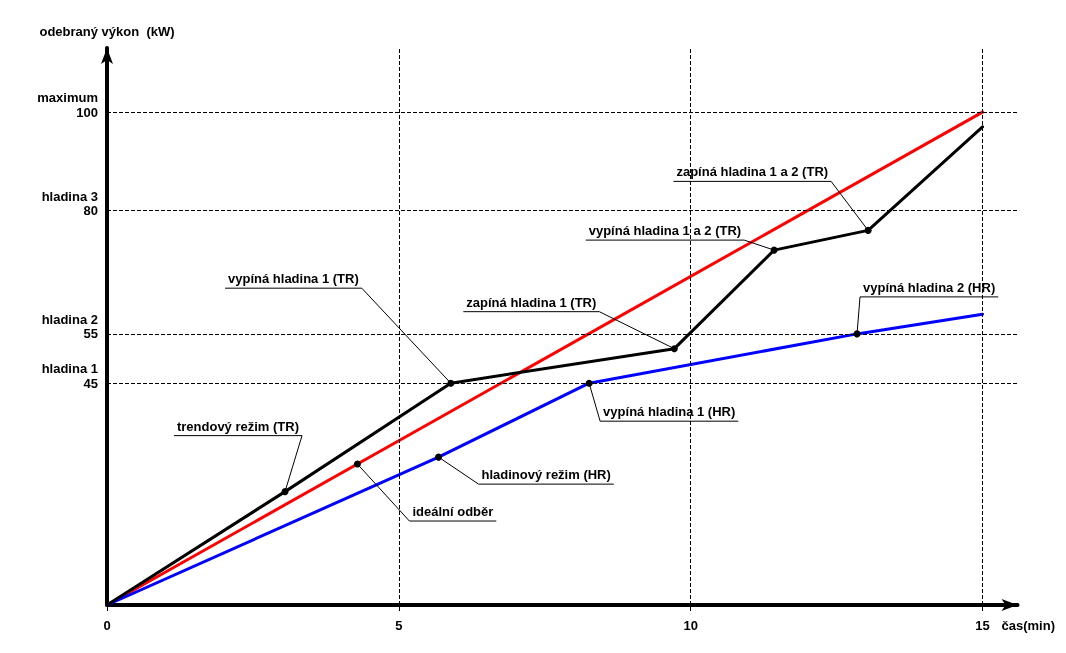  I want to click on x-tick-label: 10, so click(690, 625).